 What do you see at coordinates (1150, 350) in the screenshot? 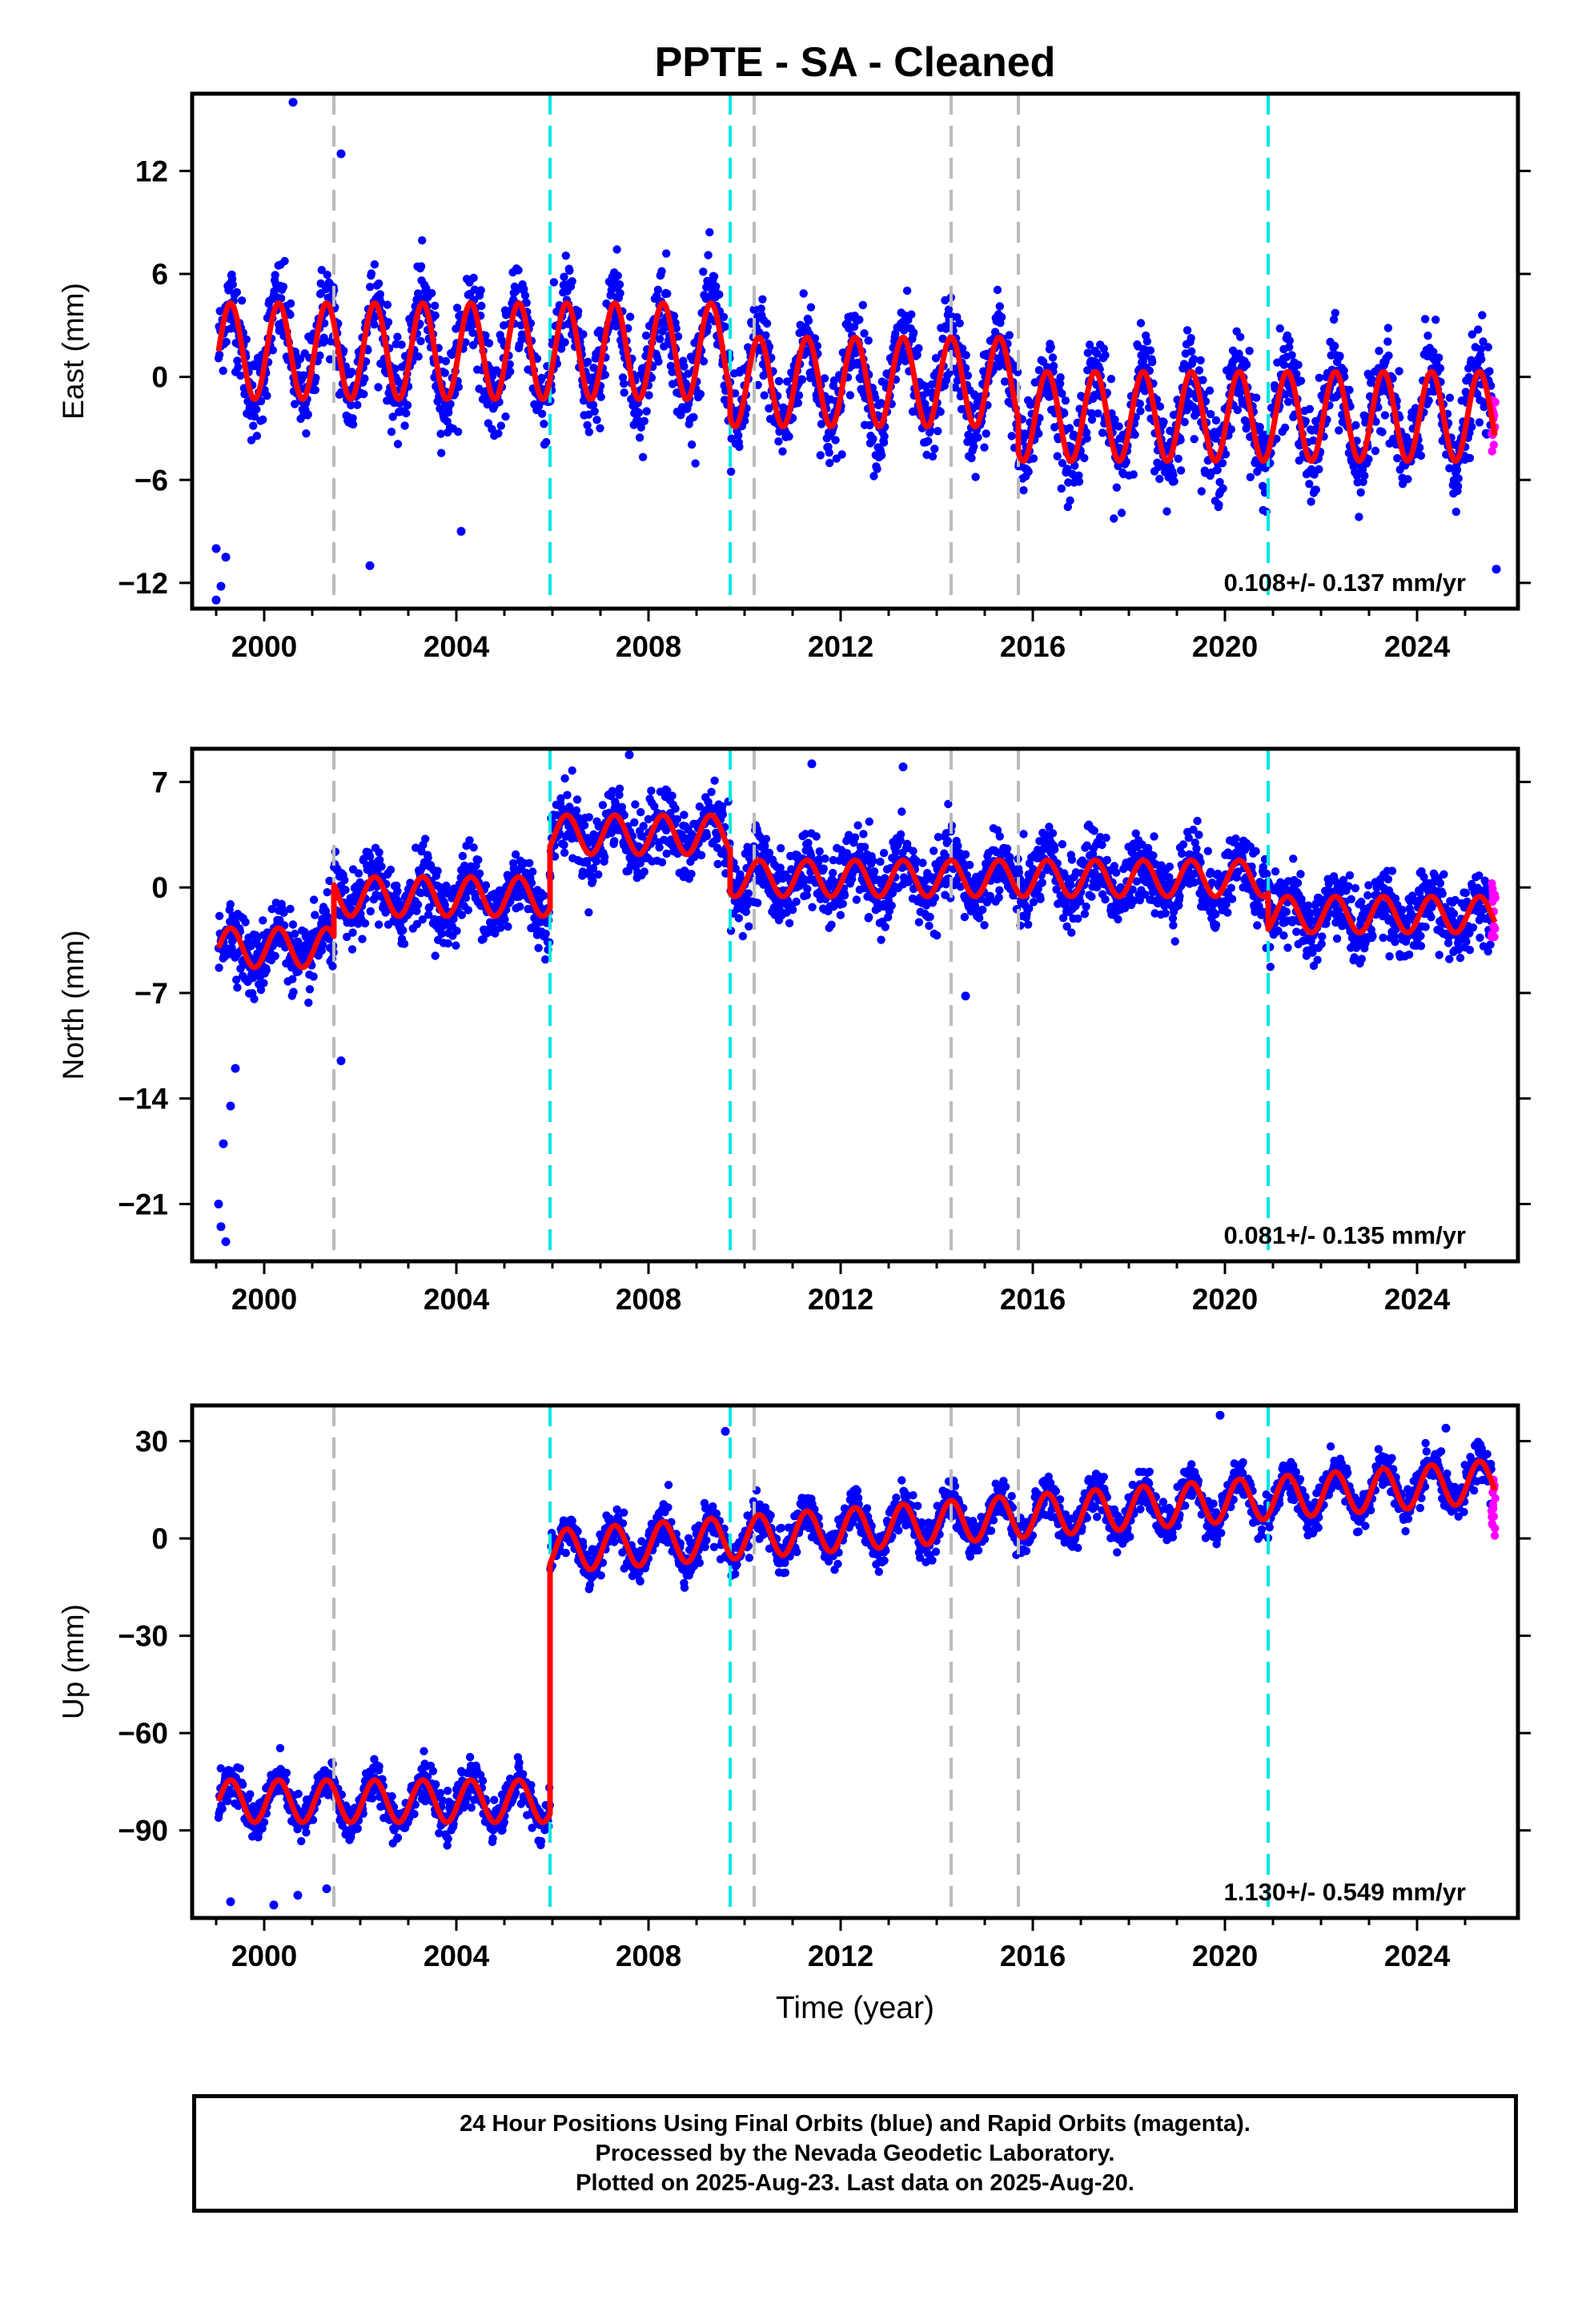
I see `east-point-2042` at bounding box center [1150, 350].